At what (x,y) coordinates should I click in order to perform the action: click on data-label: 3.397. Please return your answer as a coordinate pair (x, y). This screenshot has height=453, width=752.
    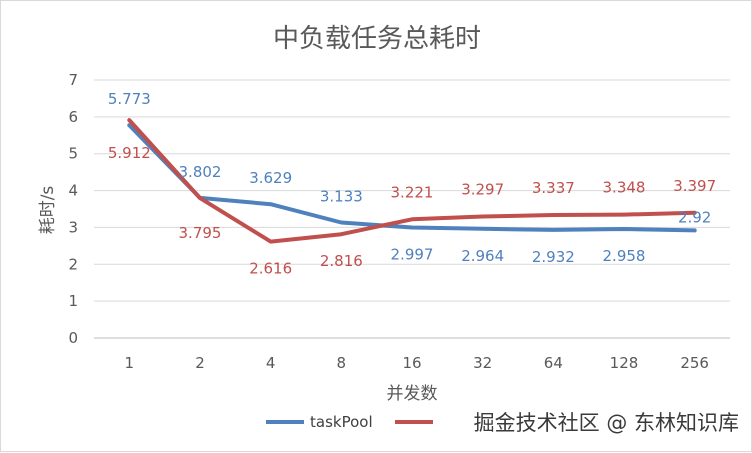
    Looking at the image, I should click on (694, 186).